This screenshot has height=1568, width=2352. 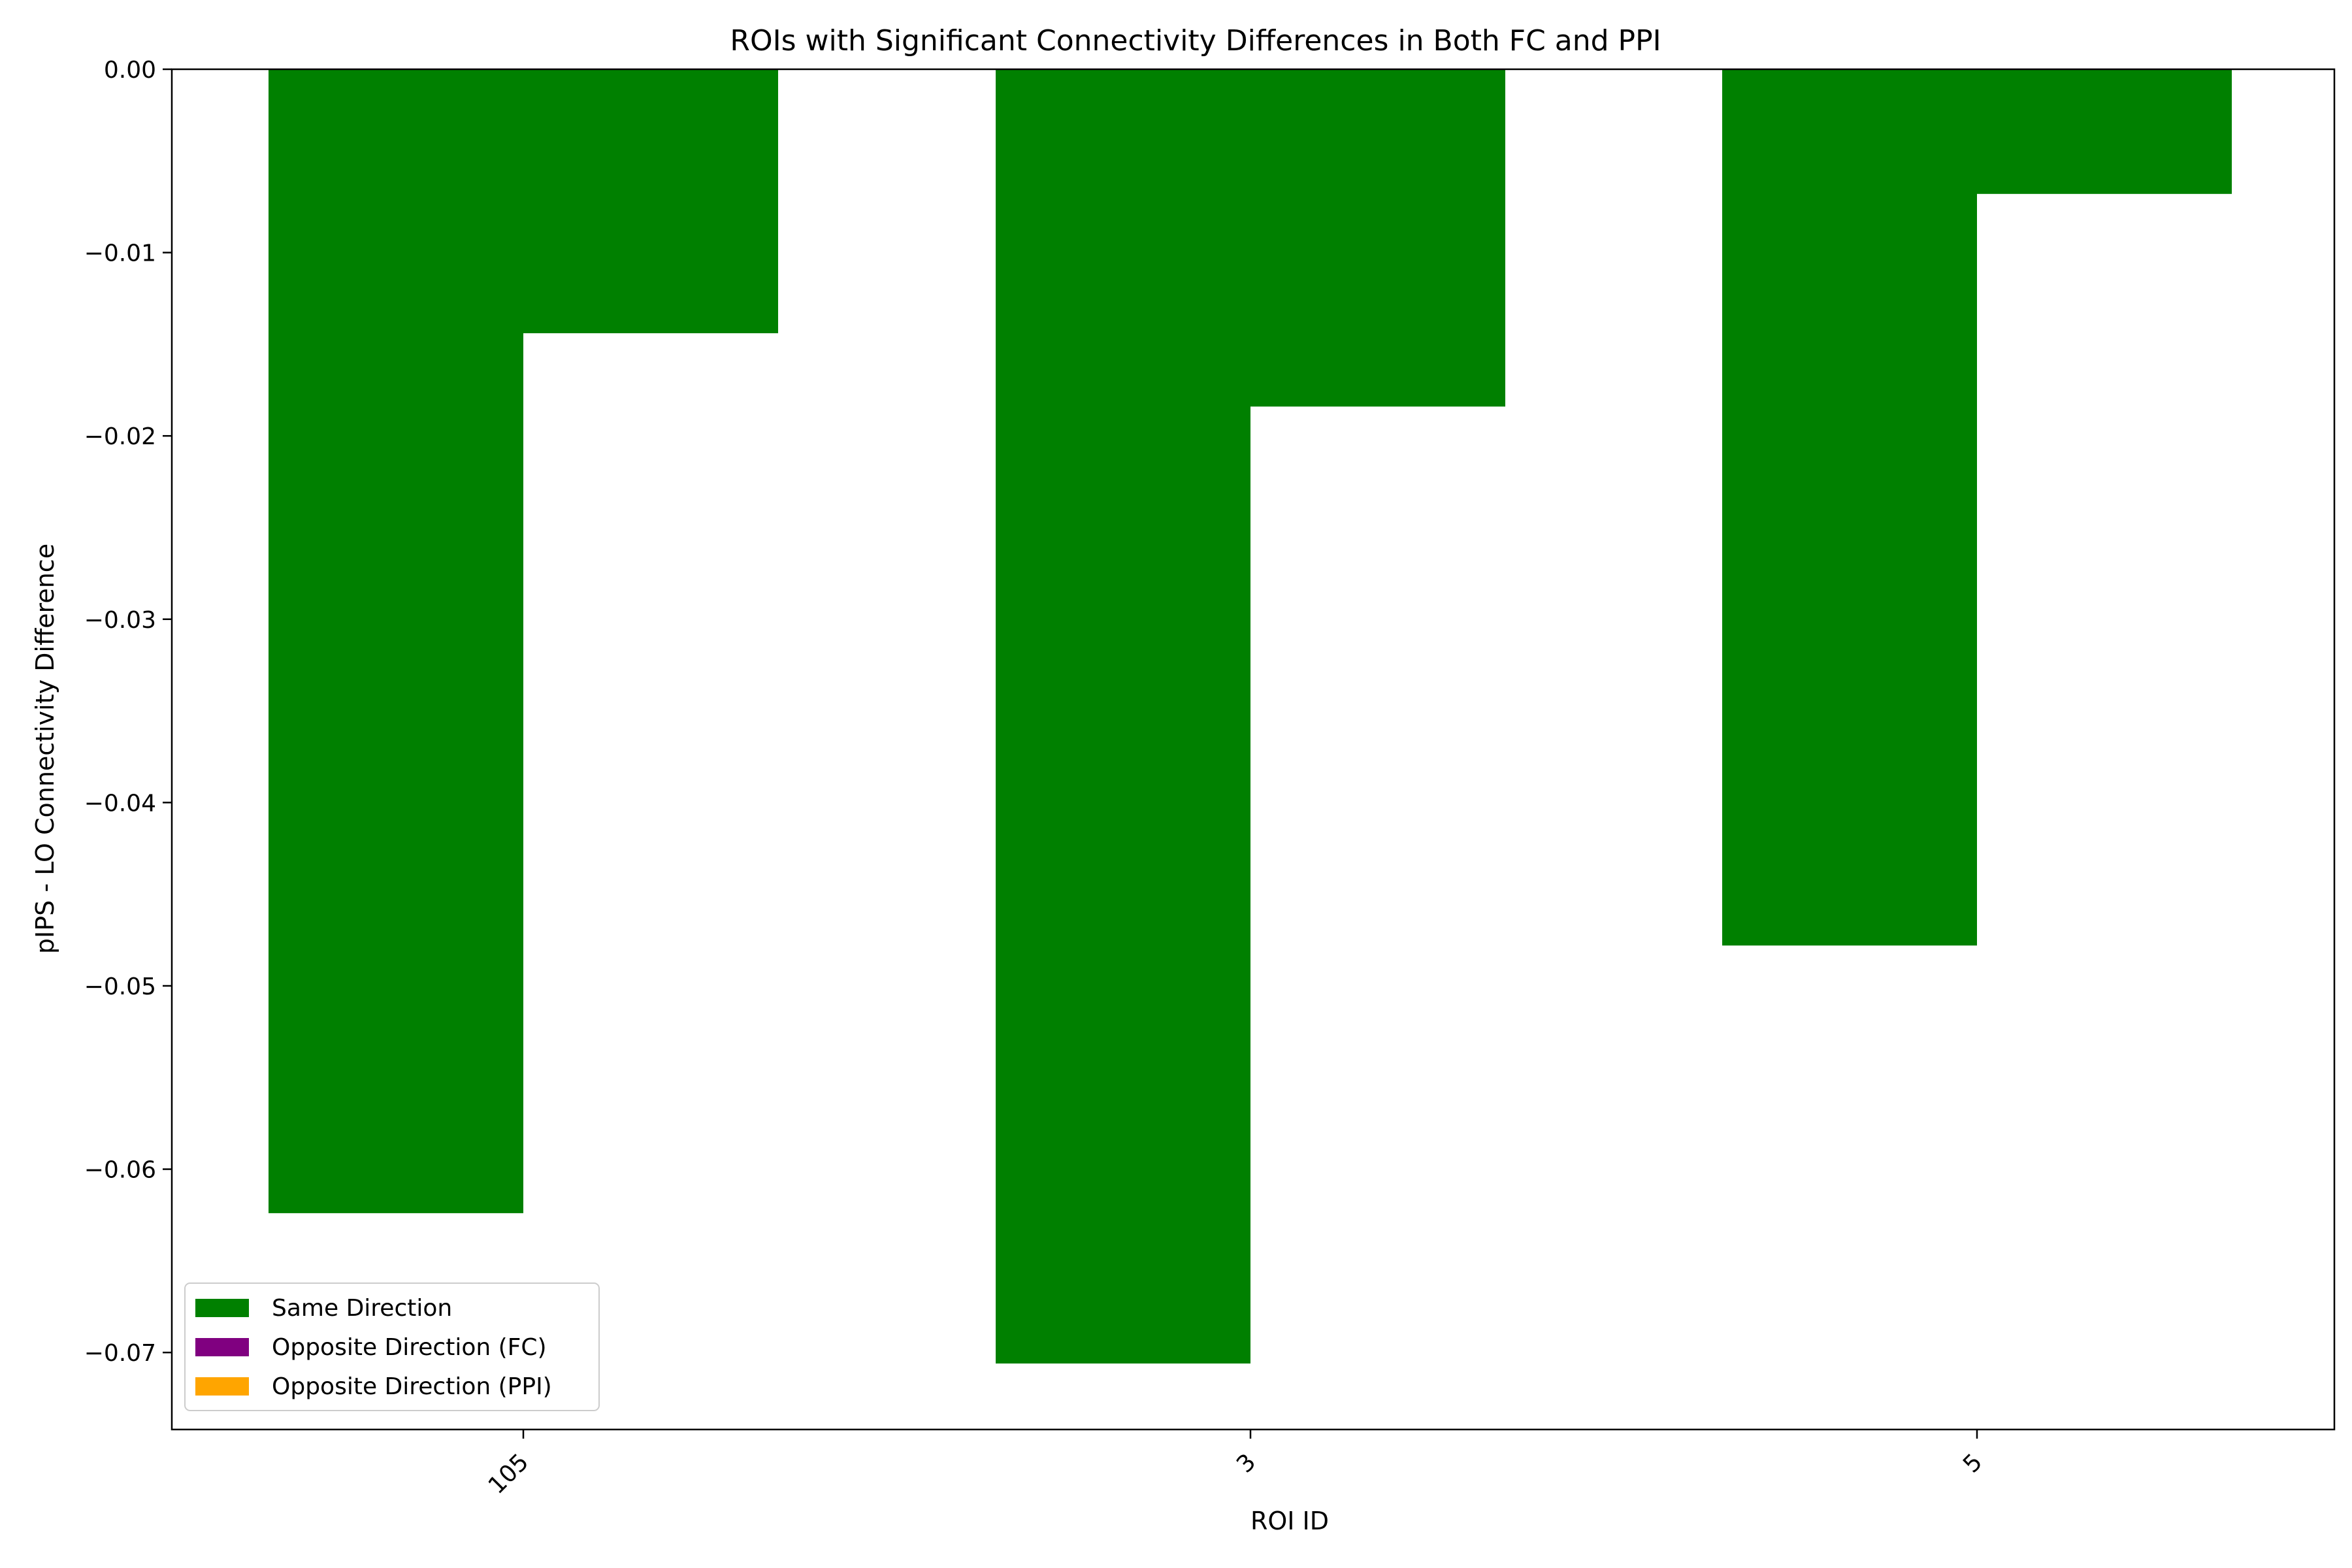 What do you see at coordinates (120, 1170) in the screenshot?
I see `y-tick-label: −0.06` at bounding box center [120, 1170].